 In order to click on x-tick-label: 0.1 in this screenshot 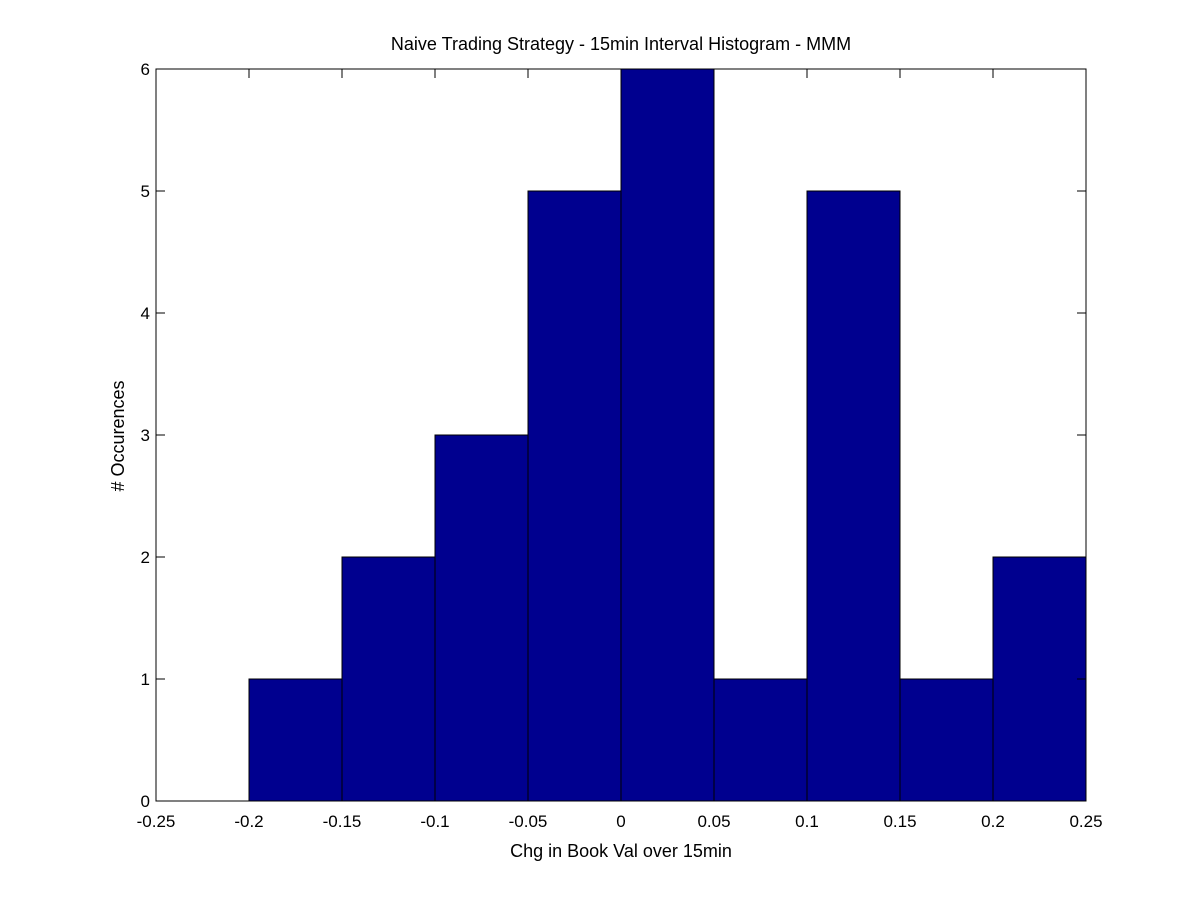, I will do `click(807, 821)`.